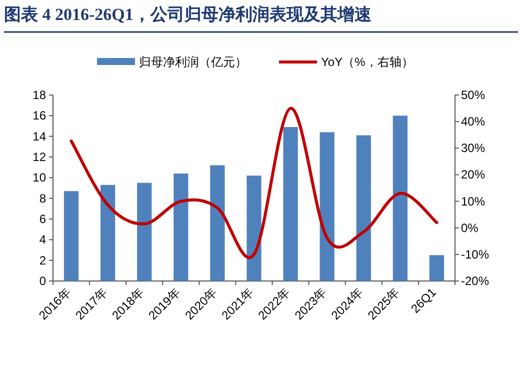 The image size is (524, 382). I want to click on y-tick-label: 16, so click(39, 115).